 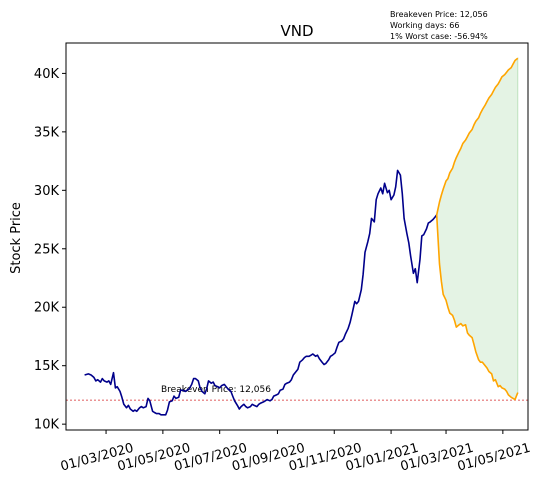 I want to click on chart-title: VND, so click(x=296, y=31).